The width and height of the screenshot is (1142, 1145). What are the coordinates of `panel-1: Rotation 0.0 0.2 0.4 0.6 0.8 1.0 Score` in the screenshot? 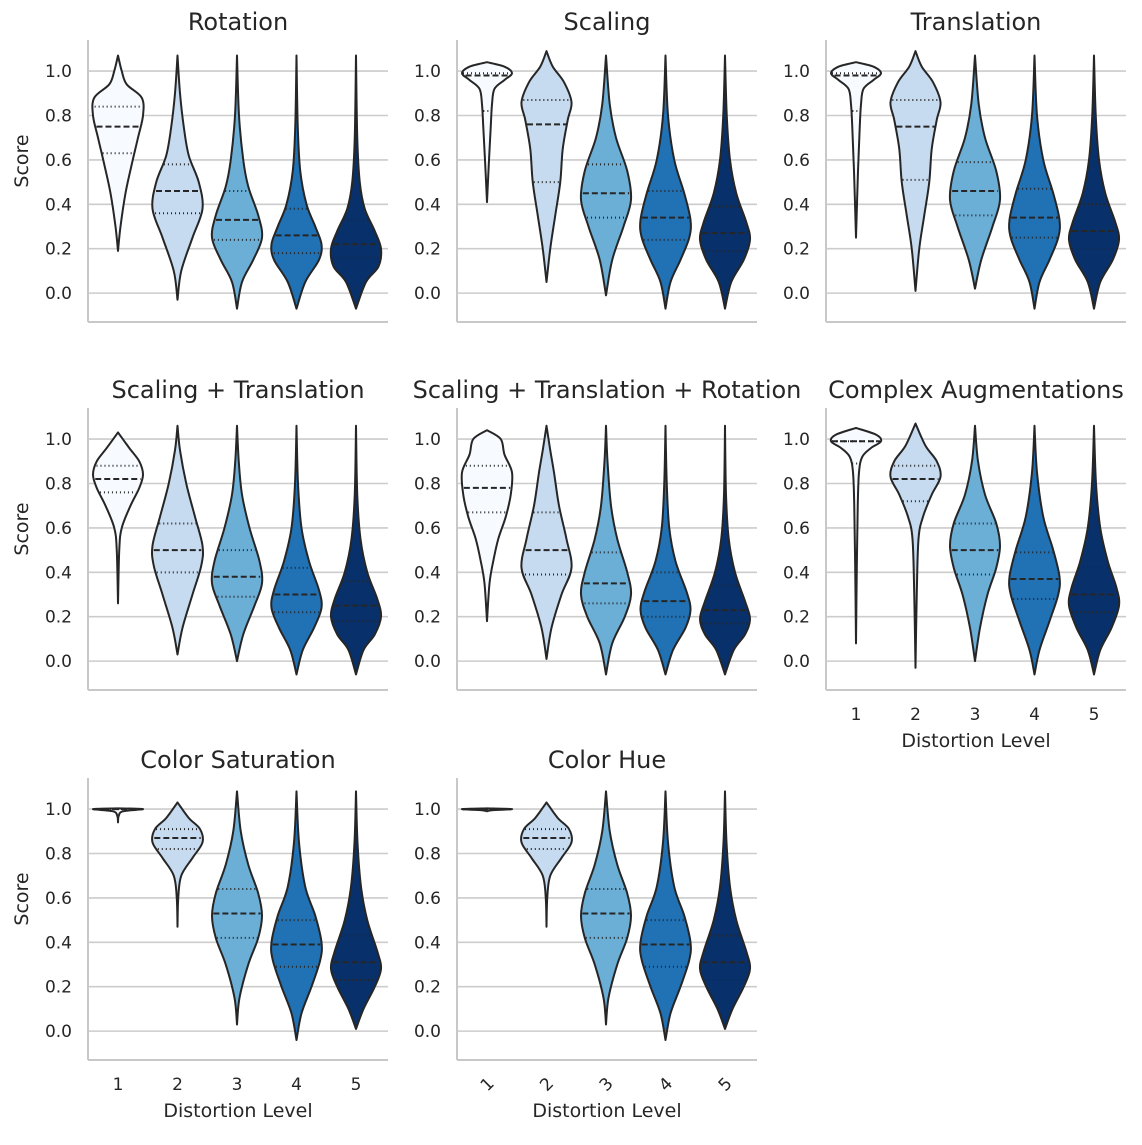 It's located at (199, 165).